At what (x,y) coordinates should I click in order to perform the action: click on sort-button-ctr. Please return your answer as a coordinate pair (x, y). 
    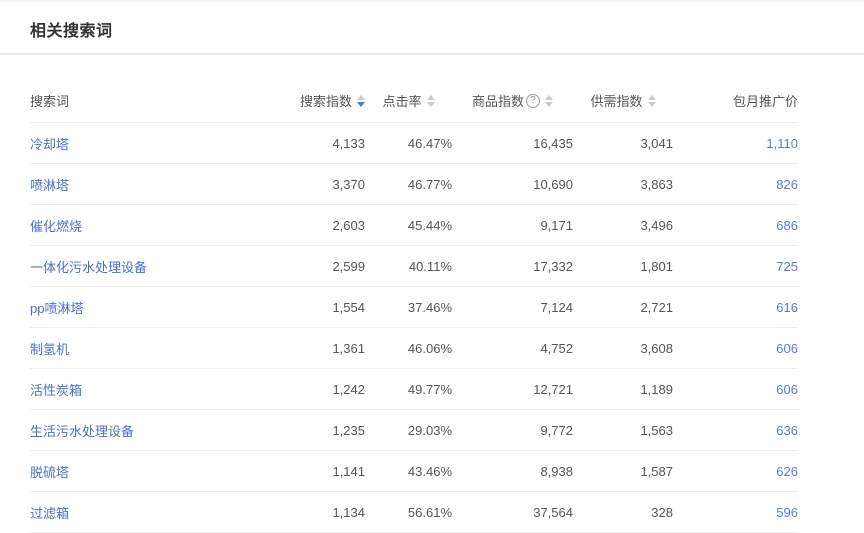
    Looking at the image, I should click on (430, 100).